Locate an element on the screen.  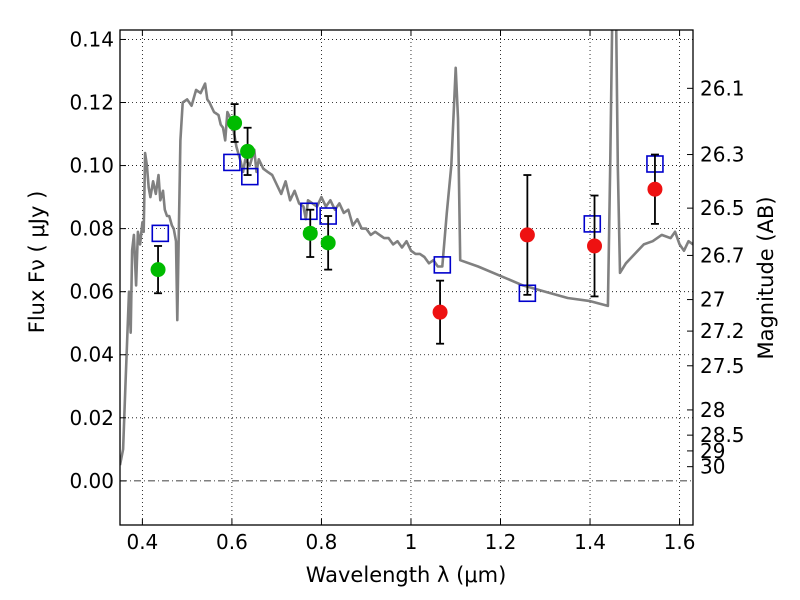
y-tick-label: 0.14 is located at coordinates (91, 39).